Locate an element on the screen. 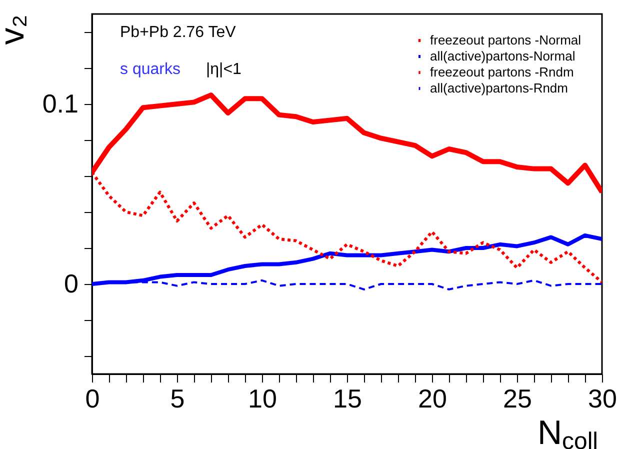 The width and height of the screenshot is (628, 449). legend-label: freezeout partons -Normal is located at coordinates (506, 40).